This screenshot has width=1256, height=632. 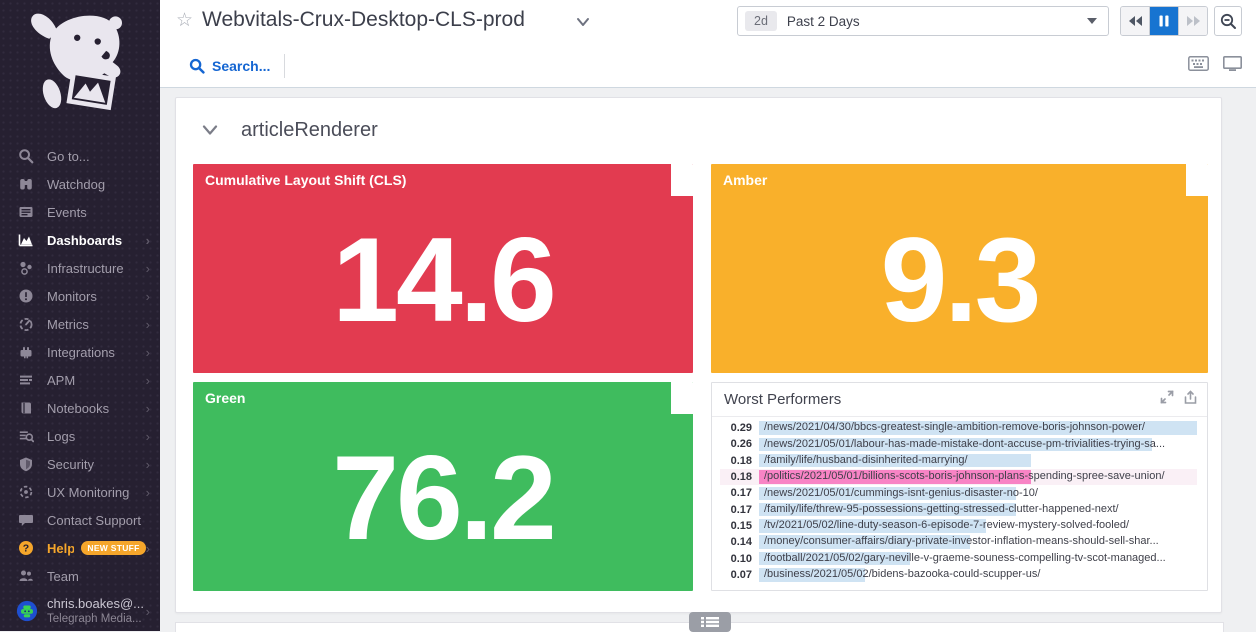 What do you see at coordinates (67, 212) in the screenshot?
I see `sidebar-item-label: Events` at bounding box center [67, 212].